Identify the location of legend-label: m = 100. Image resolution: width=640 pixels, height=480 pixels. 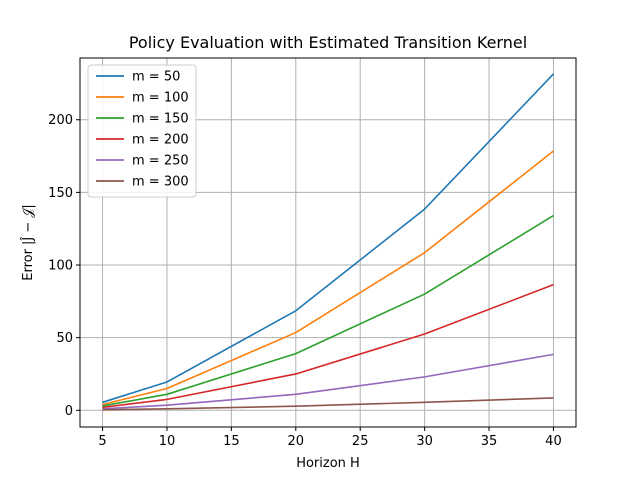
(160, 98).